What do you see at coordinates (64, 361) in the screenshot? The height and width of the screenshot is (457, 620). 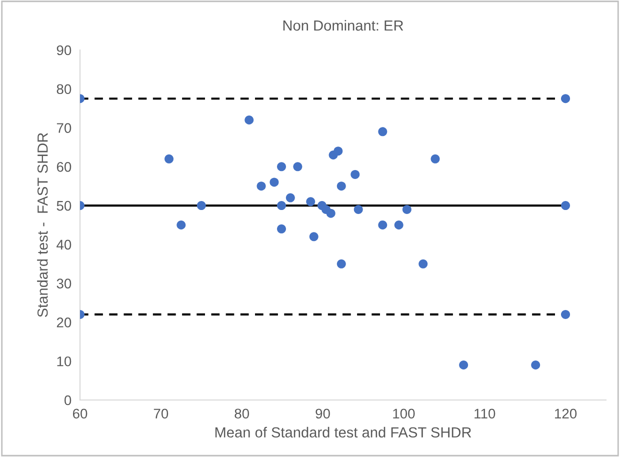 I see `y-tick-label: 10` at bounding box center [64, 361].